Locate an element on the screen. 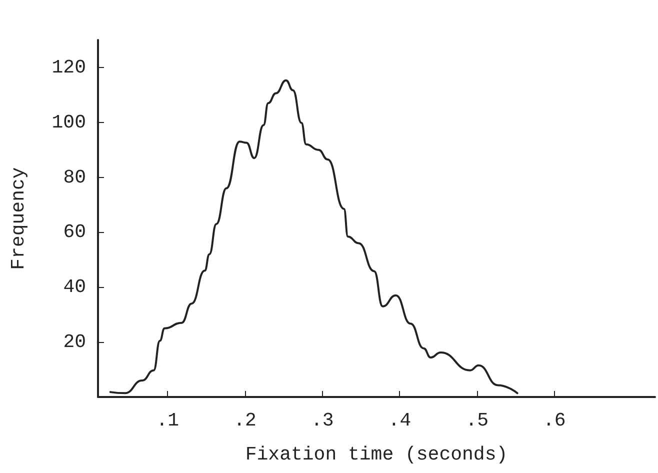 Image resolution: width=658 pixels, height=473 pixels. y-tick-label: 40 is located at coordinates (74, 287).